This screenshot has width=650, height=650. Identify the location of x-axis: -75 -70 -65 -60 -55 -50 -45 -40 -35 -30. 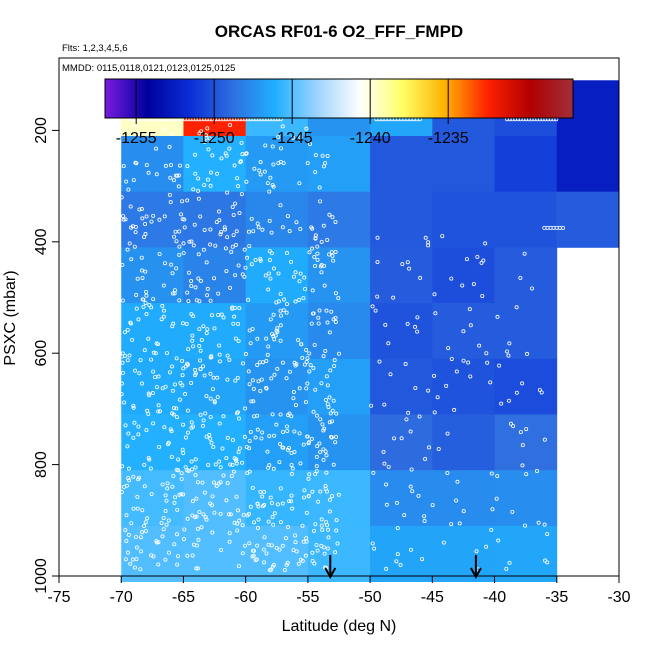
(339, 591).